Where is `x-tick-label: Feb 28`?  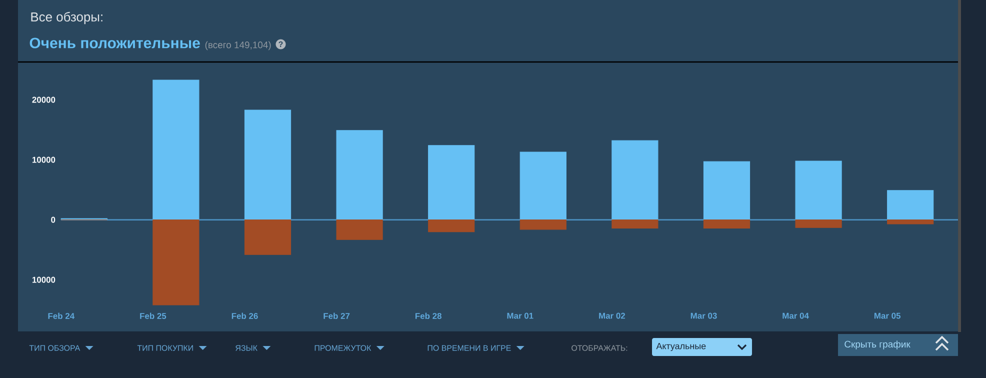
x-tick-label: Feb 28 is located at coordinates (428, 315).